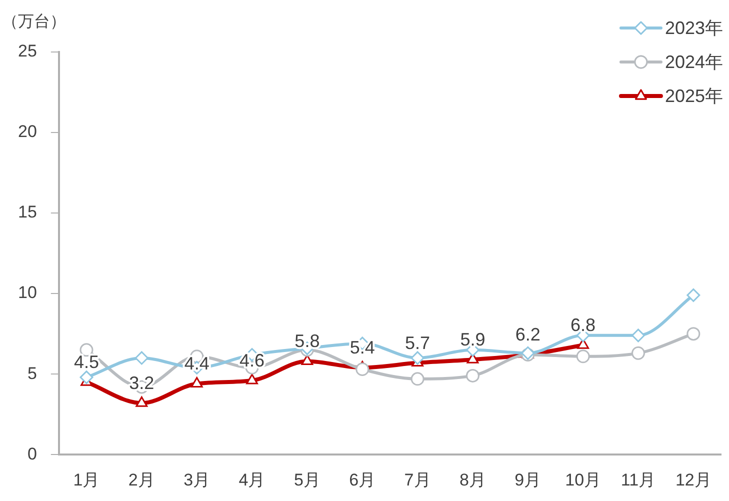 Image resolution: width=729 pixels, height=501 pixels. Describe the element at coordinates (472, 480) in the screenshot. I see `x-tick-label: 8月` at that location.